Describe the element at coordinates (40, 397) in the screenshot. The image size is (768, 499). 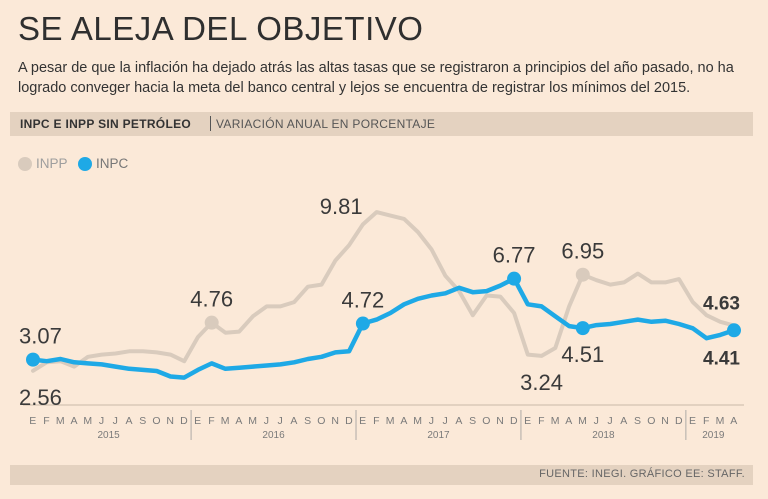
I see `data-label: 2.56` at that location.